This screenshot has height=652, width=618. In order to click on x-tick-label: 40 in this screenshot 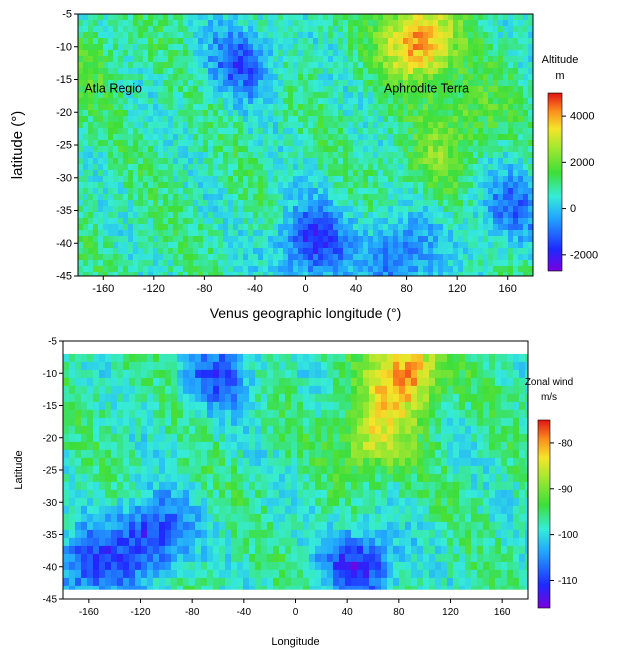, I will do `click(356, 289)`.